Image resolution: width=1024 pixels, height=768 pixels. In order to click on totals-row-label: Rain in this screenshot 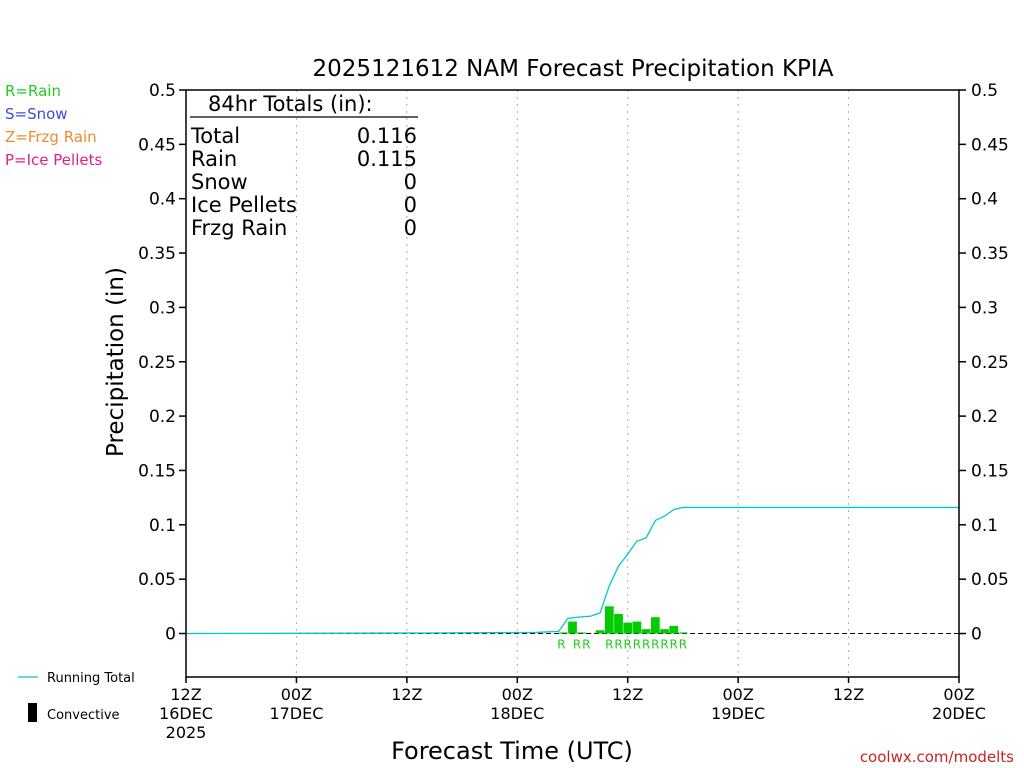, I will do `click(214, 159)`.